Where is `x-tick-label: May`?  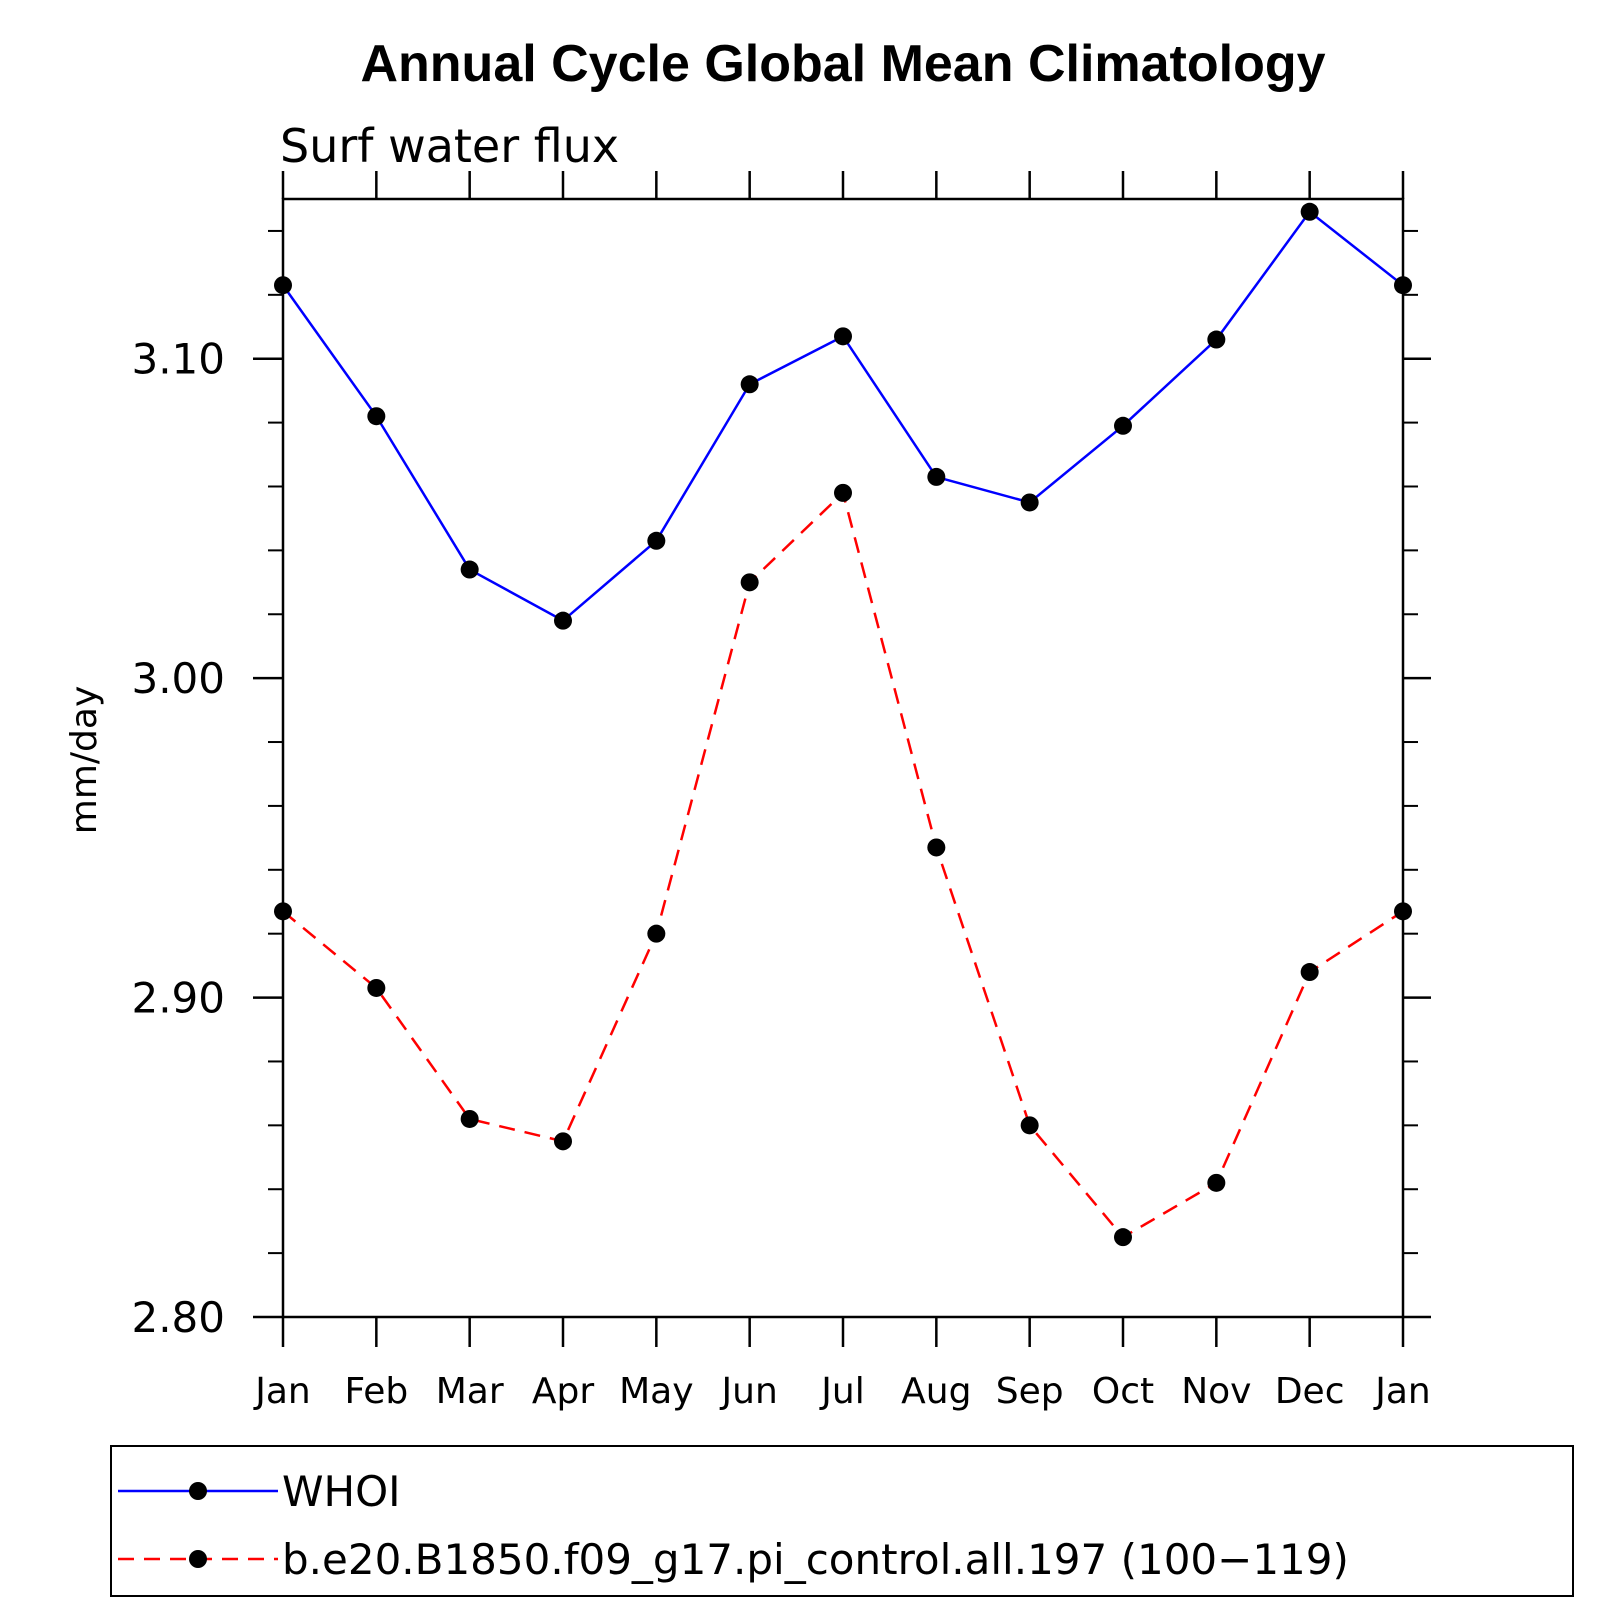
x-tick-label: May is located at coordinates (656, 1391).